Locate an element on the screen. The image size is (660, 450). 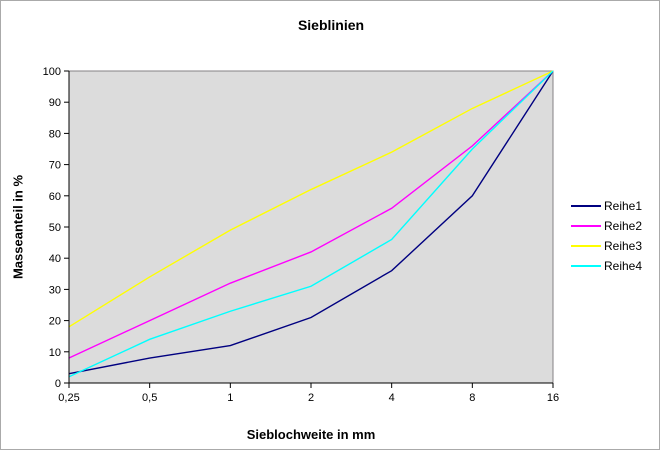
y-tick-label: 70 is located at coordinates (55, 166).